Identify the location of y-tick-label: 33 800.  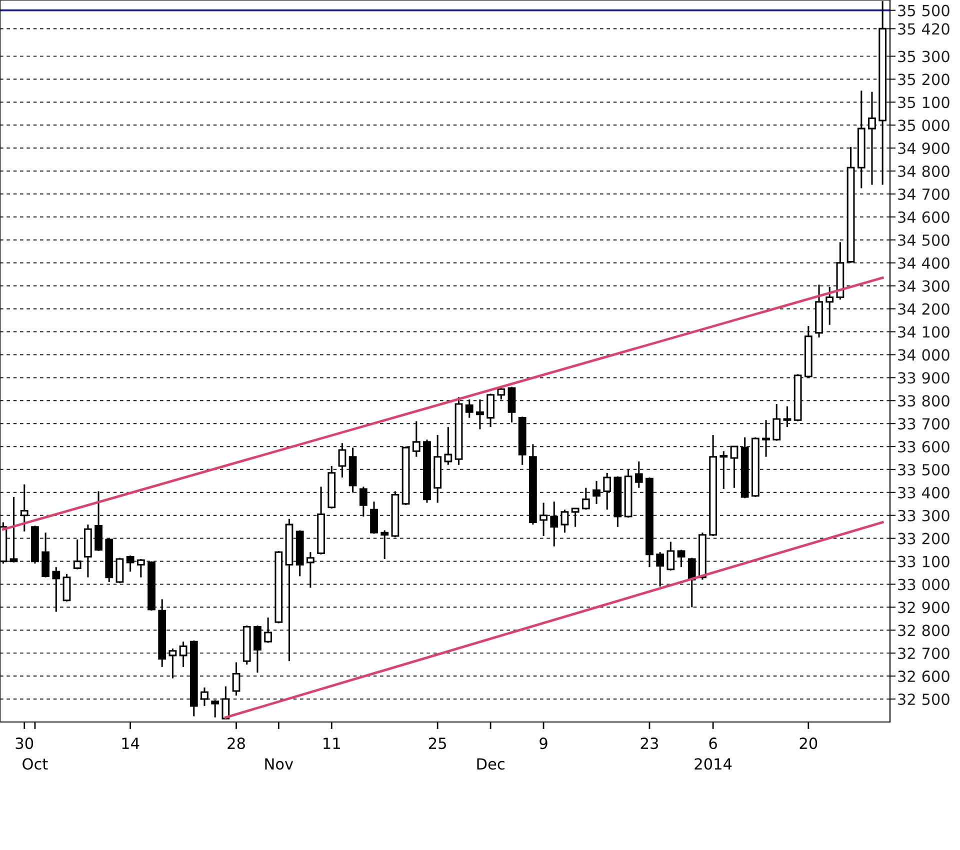
(924, 401).